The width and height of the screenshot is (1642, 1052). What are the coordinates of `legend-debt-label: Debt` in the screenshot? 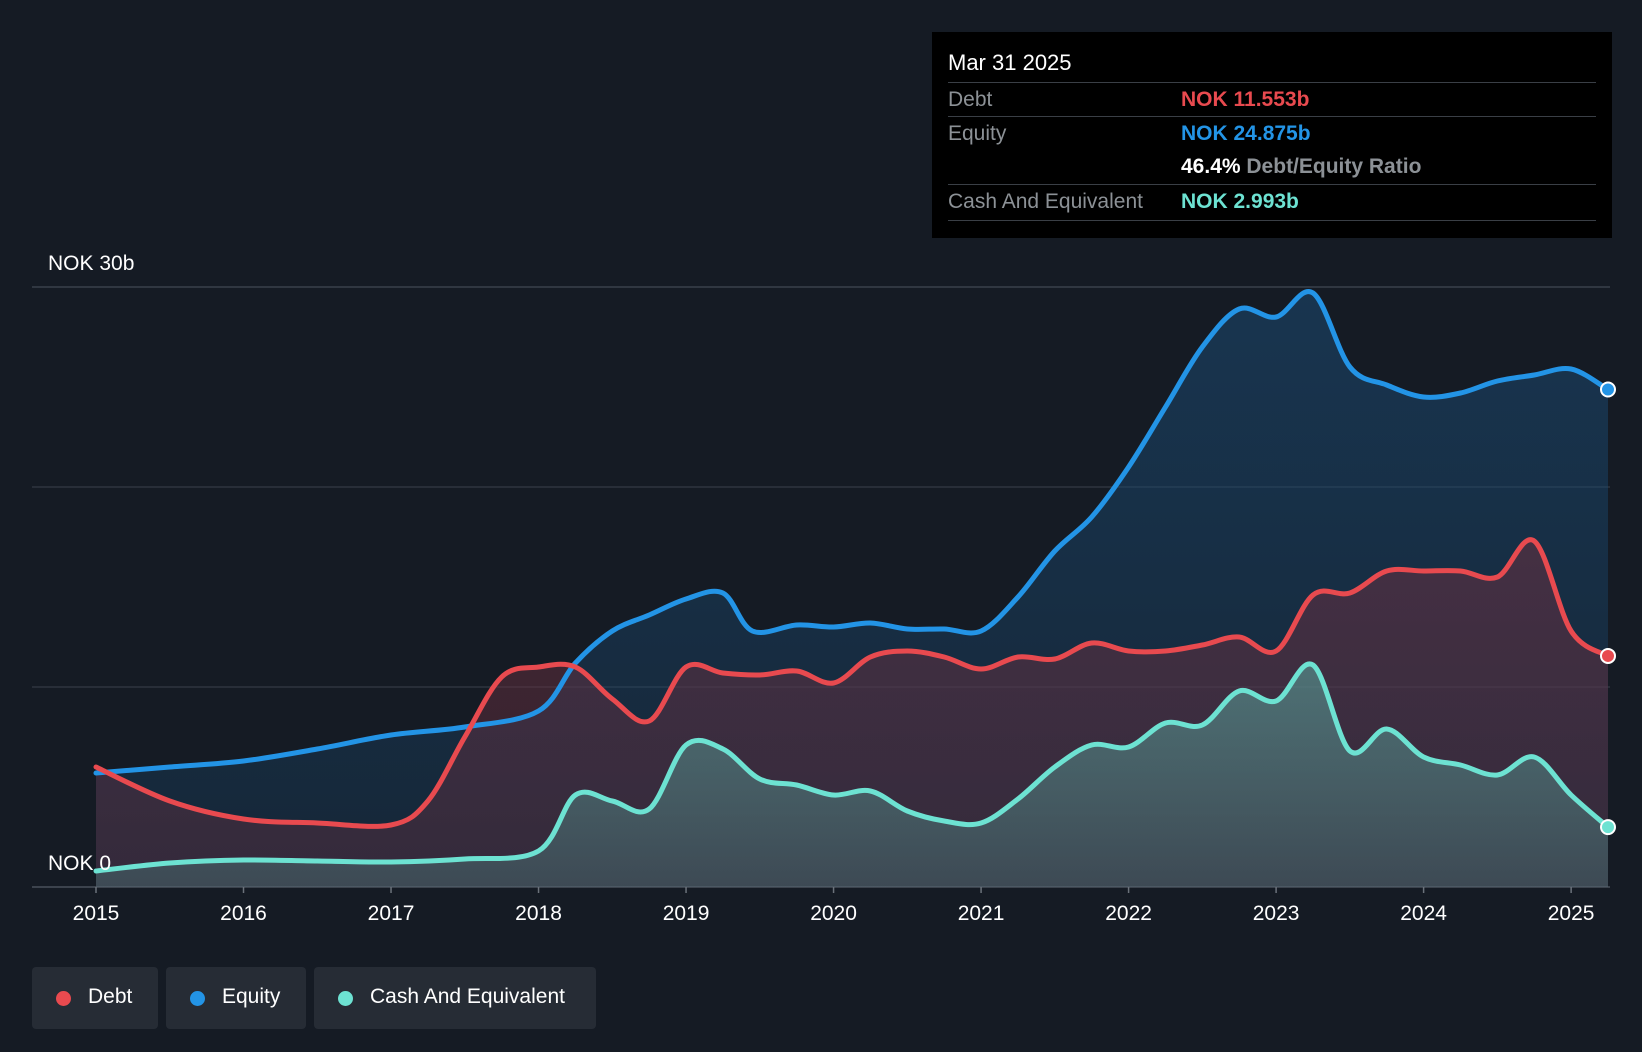 It's located at (110, 996).